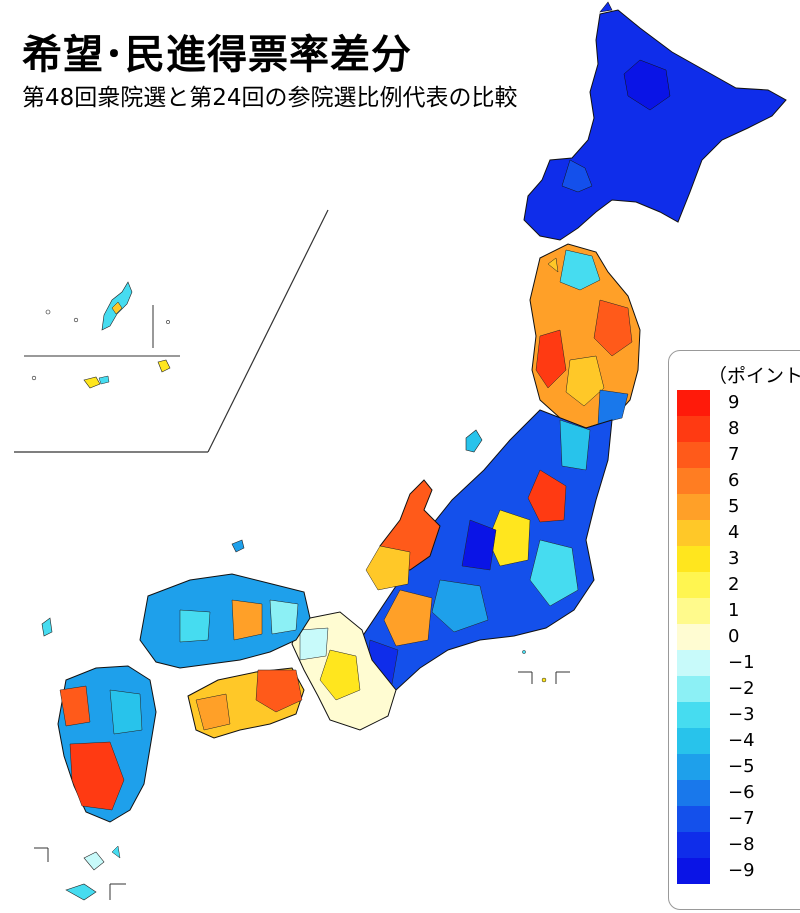 The width and height of the screenshot is (800, 913). I want to click on legend-label: −2, so click(741, 688).